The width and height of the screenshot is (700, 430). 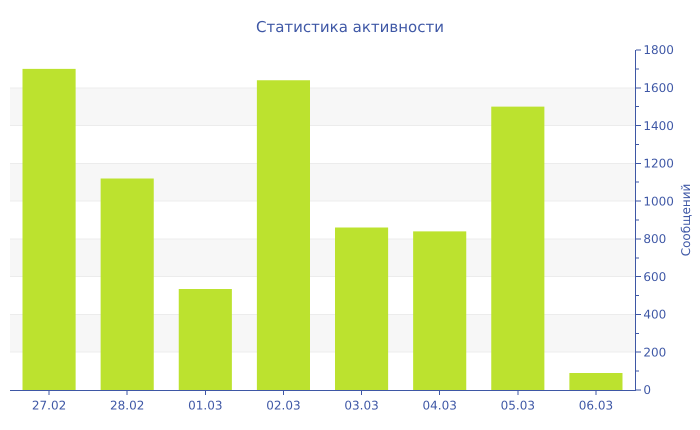 I want to click on chart-title: Статистика активности, so click(x=350, y=27).